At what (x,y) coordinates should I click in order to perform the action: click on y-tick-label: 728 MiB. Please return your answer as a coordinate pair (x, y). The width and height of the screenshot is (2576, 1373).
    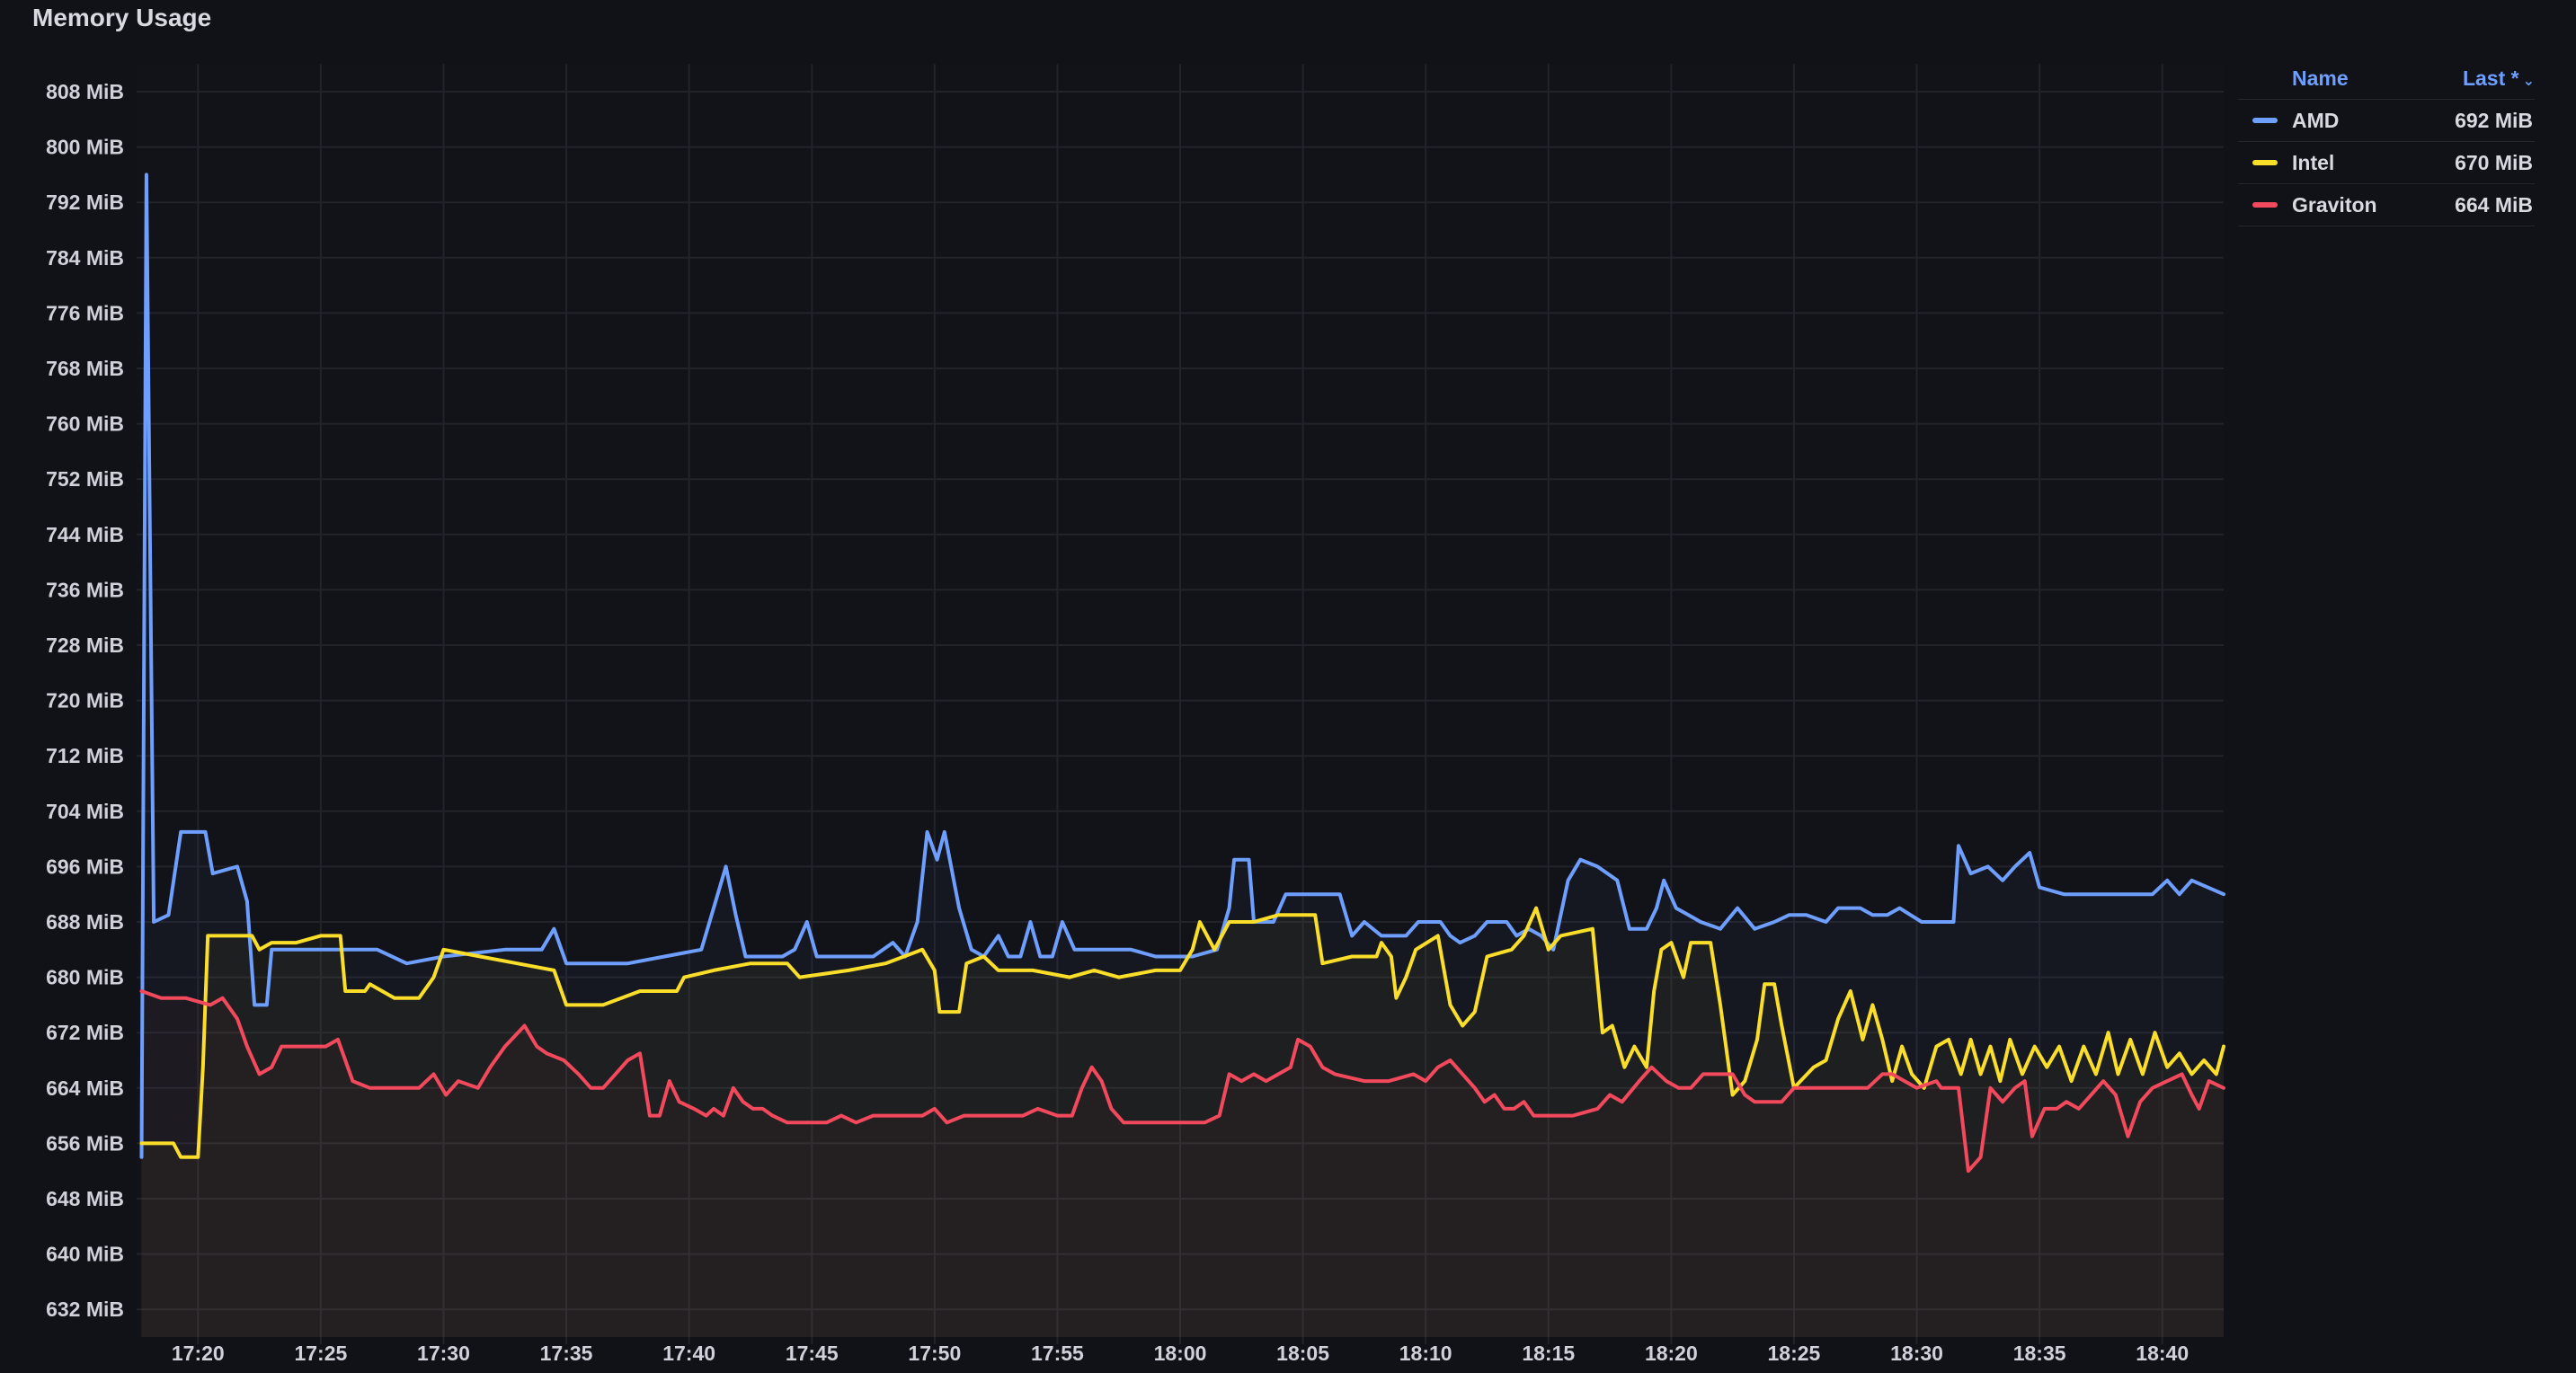
    Looking at the image, I should click on (85, 645).